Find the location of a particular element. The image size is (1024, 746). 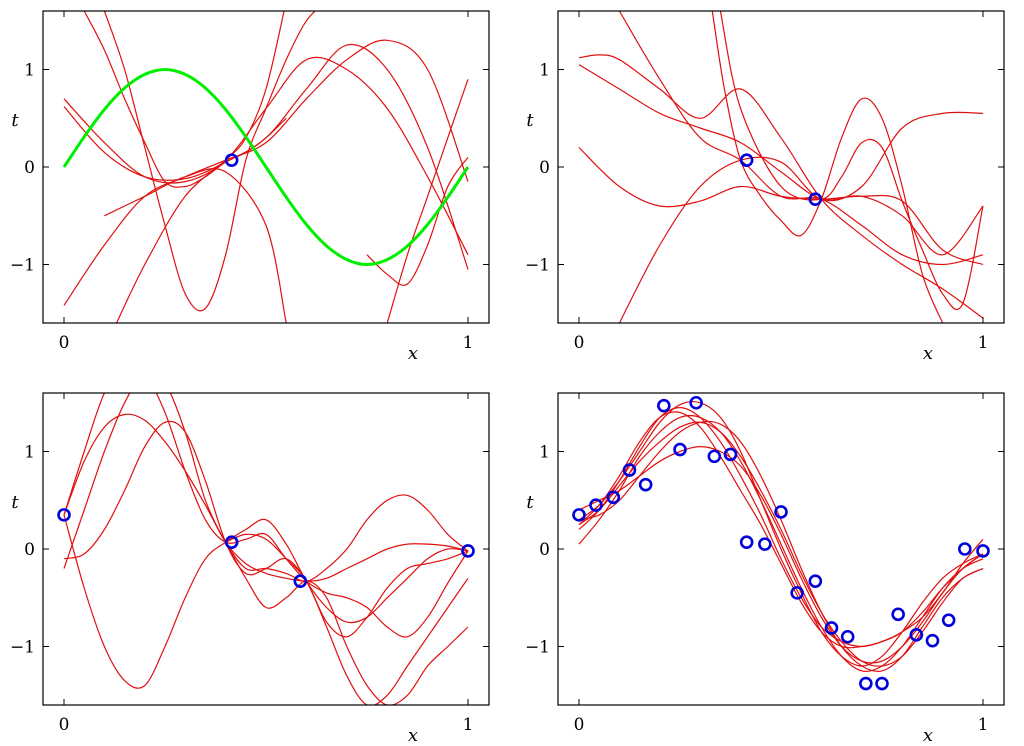

true-function-curve is located at coordinates (266, 167).